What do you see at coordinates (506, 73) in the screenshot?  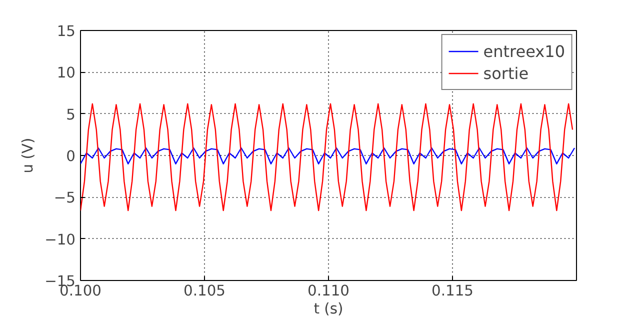 I see `legend-label: sortie` at bounding box center [506, 73].